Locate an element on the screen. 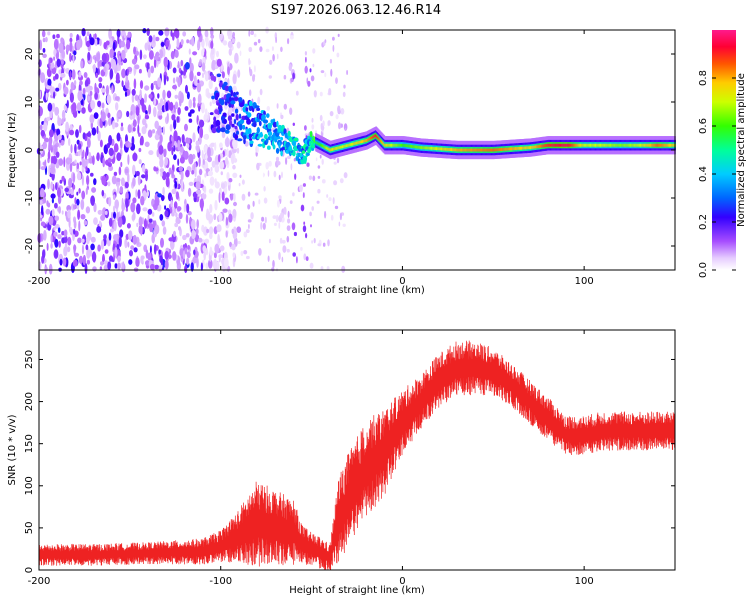 Image resolution: width=750 pixels, height=600 pixels. colorbar-tick-label: 0.6 is located at coordinates (703, 126).